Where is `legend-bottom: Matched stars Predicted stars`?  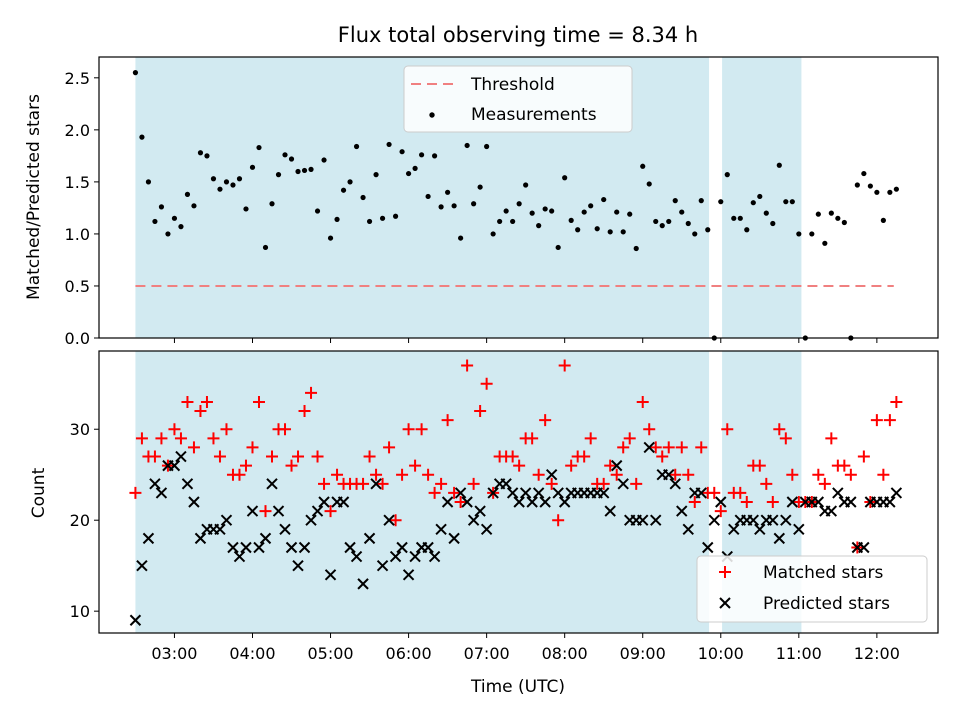 legend-bottom: Matched stars Predicted stars is located at coordinates (812, 589).